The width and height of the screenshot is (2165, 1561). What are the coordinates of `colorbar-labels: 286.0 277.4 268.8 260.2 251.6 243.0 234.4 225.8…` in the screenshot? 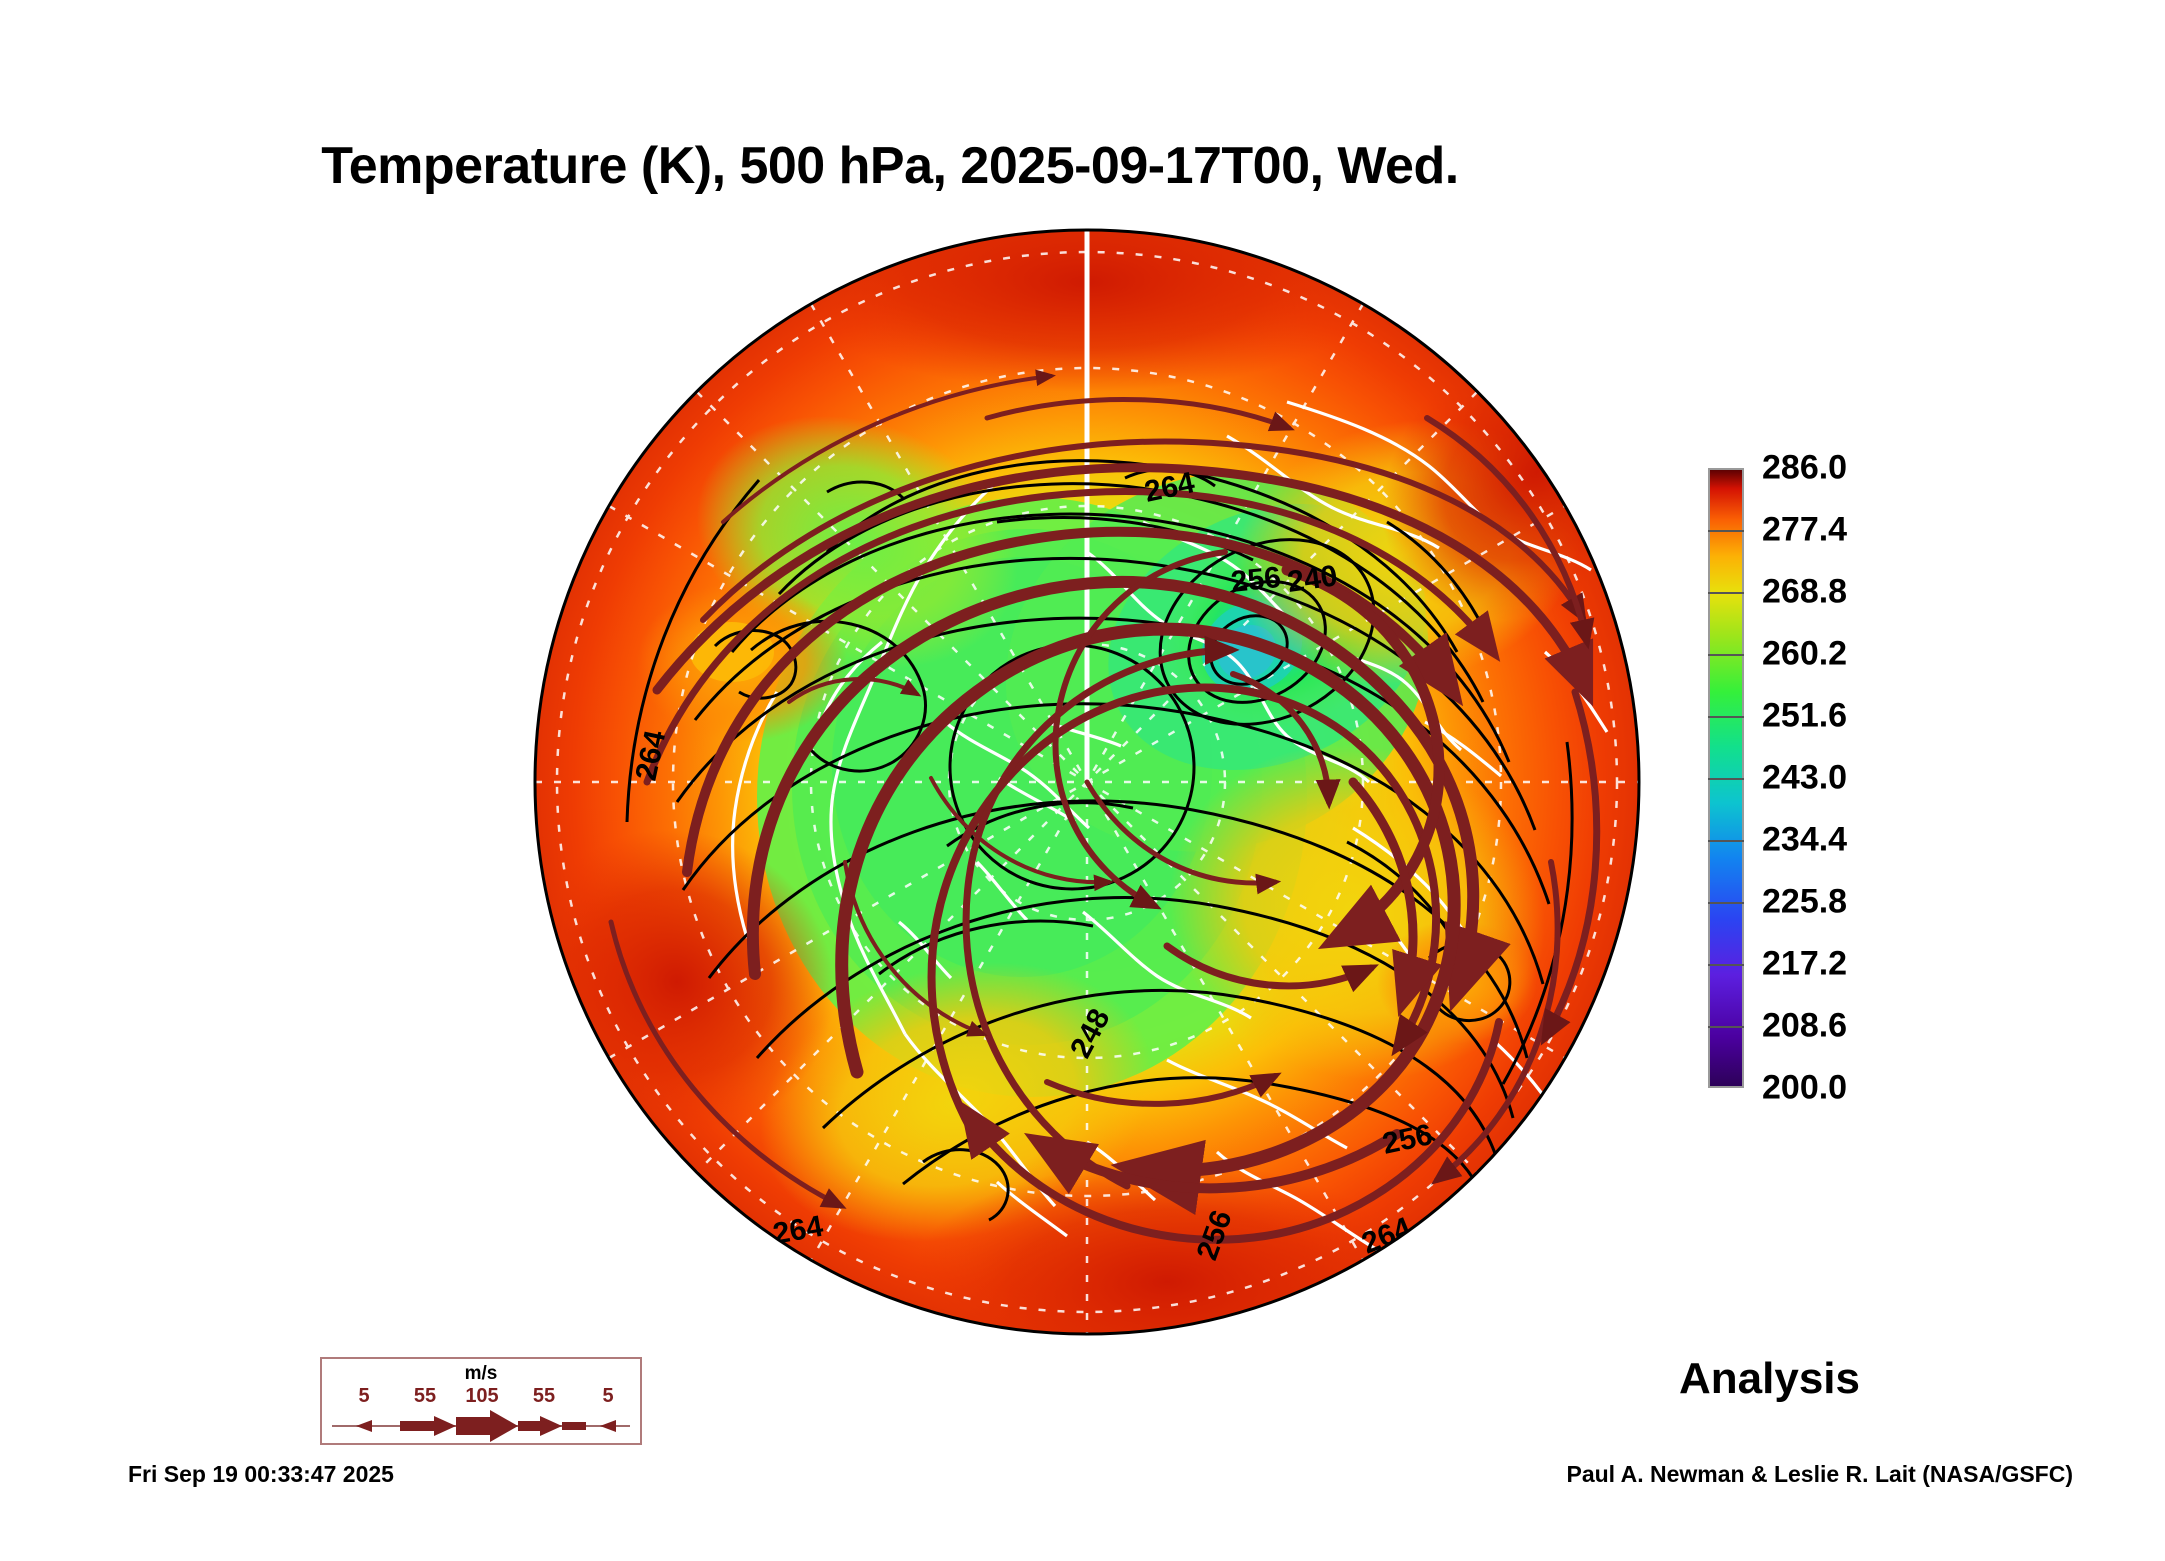 It's located at (1932, 778).